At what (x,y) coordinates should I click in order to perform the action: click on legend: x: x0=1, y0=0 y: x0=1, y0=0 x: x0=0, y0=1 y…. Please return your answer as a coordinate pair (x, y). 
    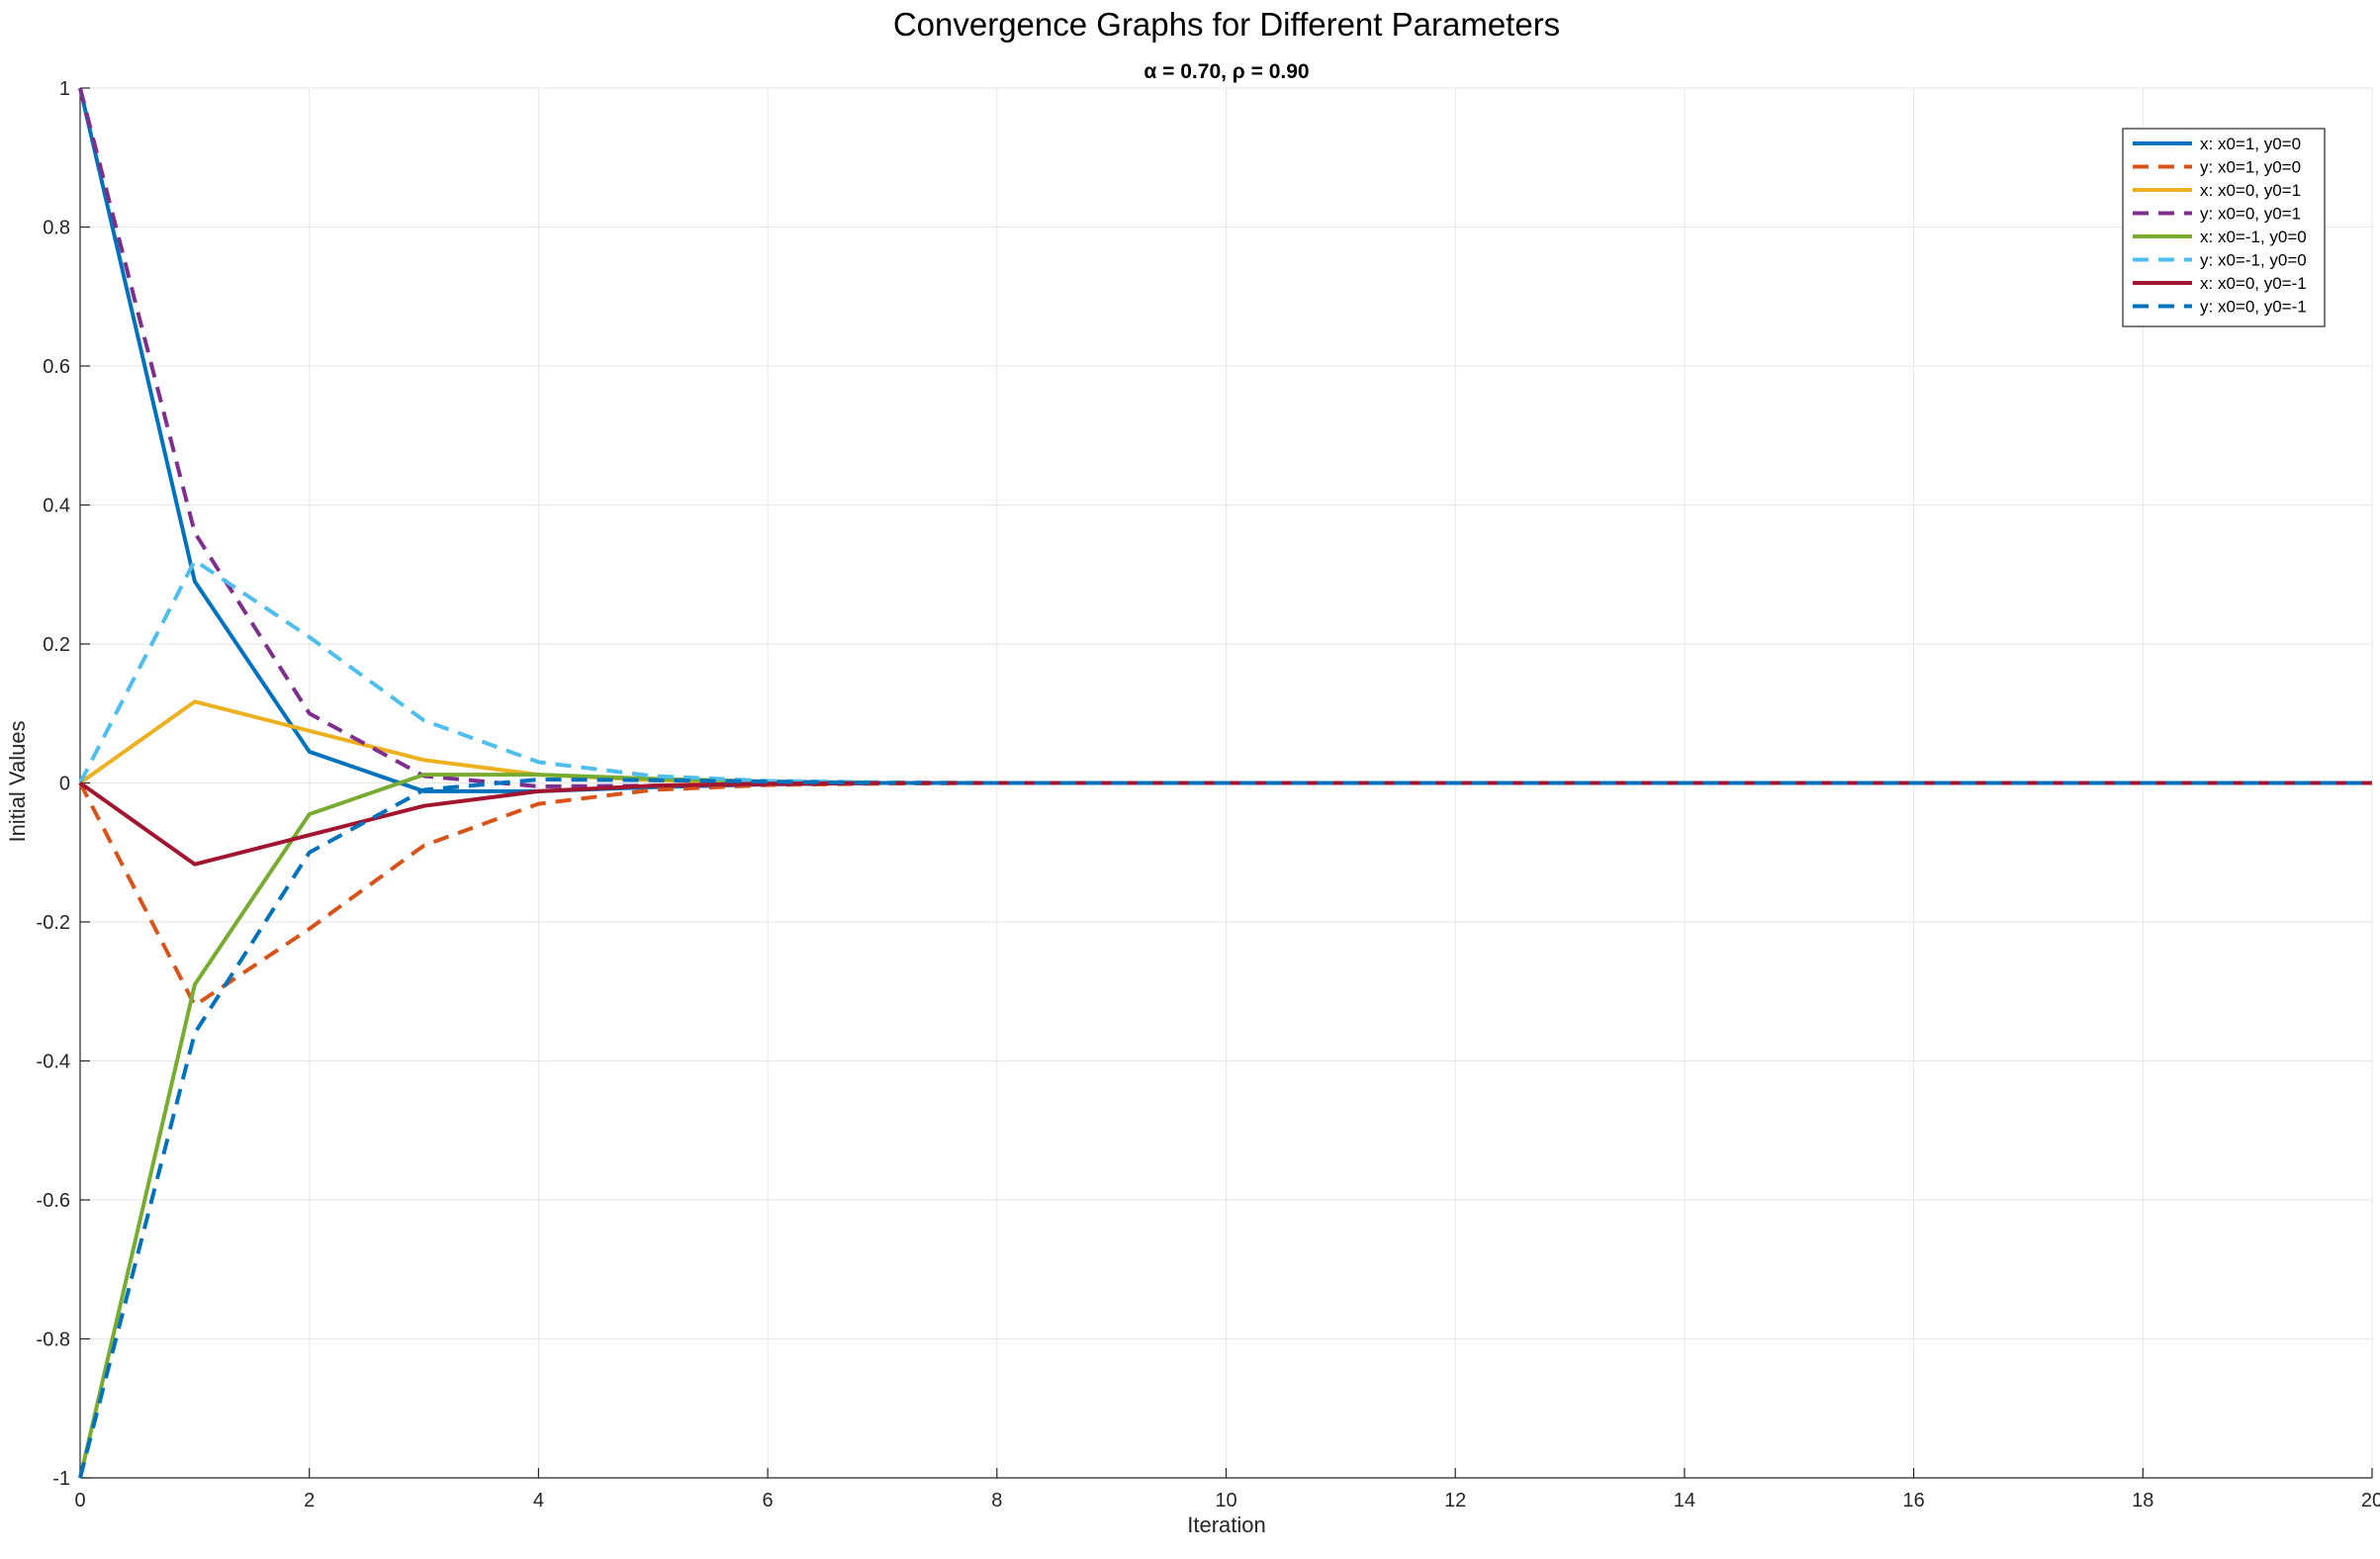
    Looking at the image, I should click on (2224, 227).